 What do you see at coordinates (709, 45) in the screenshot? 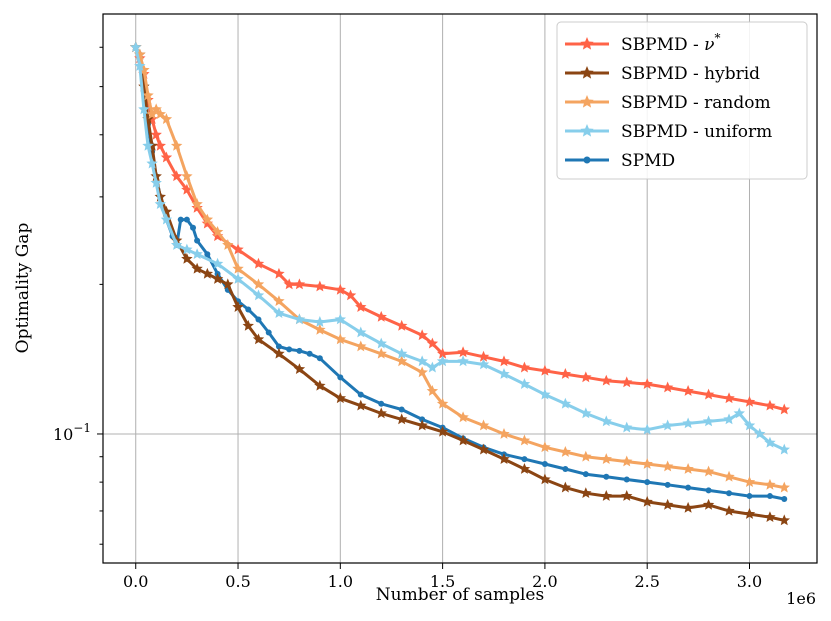
I see `legend-label-math: ν` at bounding box center [709, 45].